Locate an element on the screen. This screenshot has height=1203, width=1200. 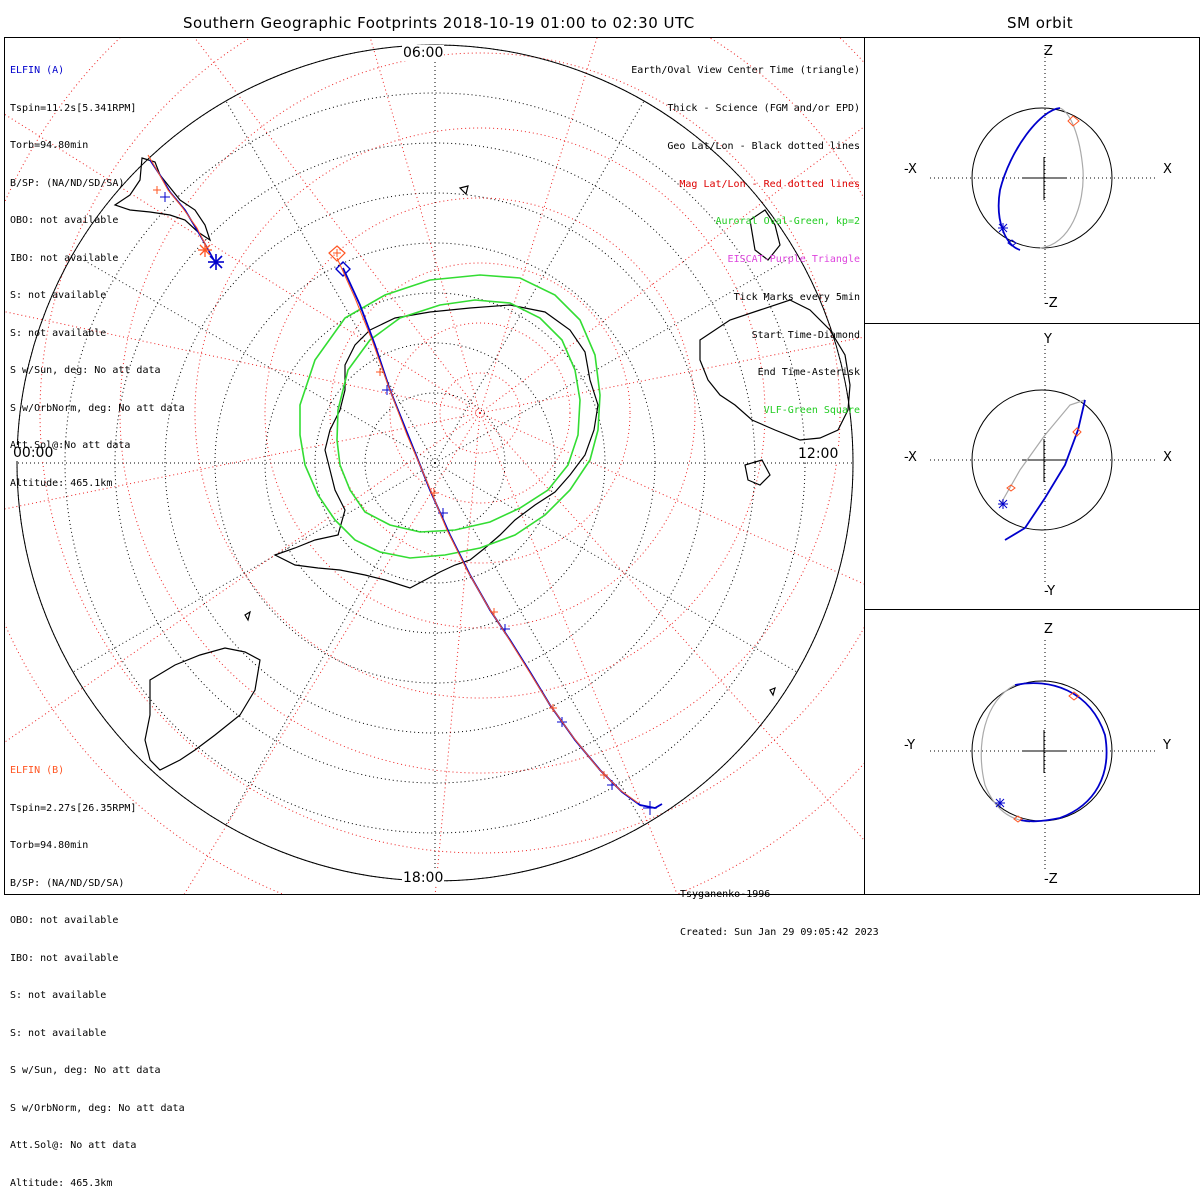
auroral-oval-inner is located at coordinates (458, 416).